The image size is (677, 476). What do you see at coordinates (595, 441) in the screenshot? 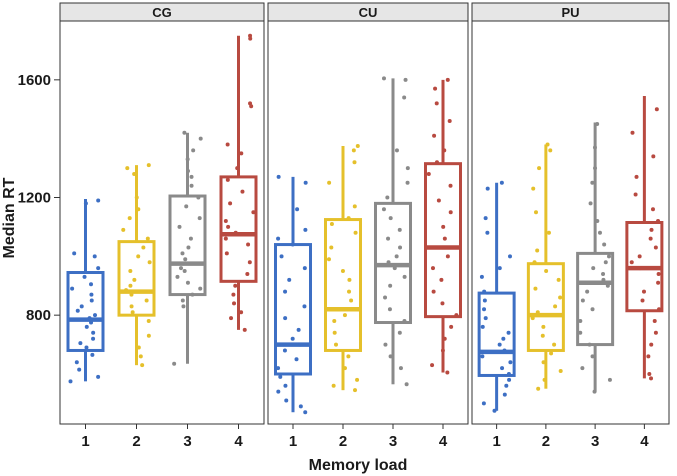
I see `x-tick-label: 3` at bounding box center [595, 441].